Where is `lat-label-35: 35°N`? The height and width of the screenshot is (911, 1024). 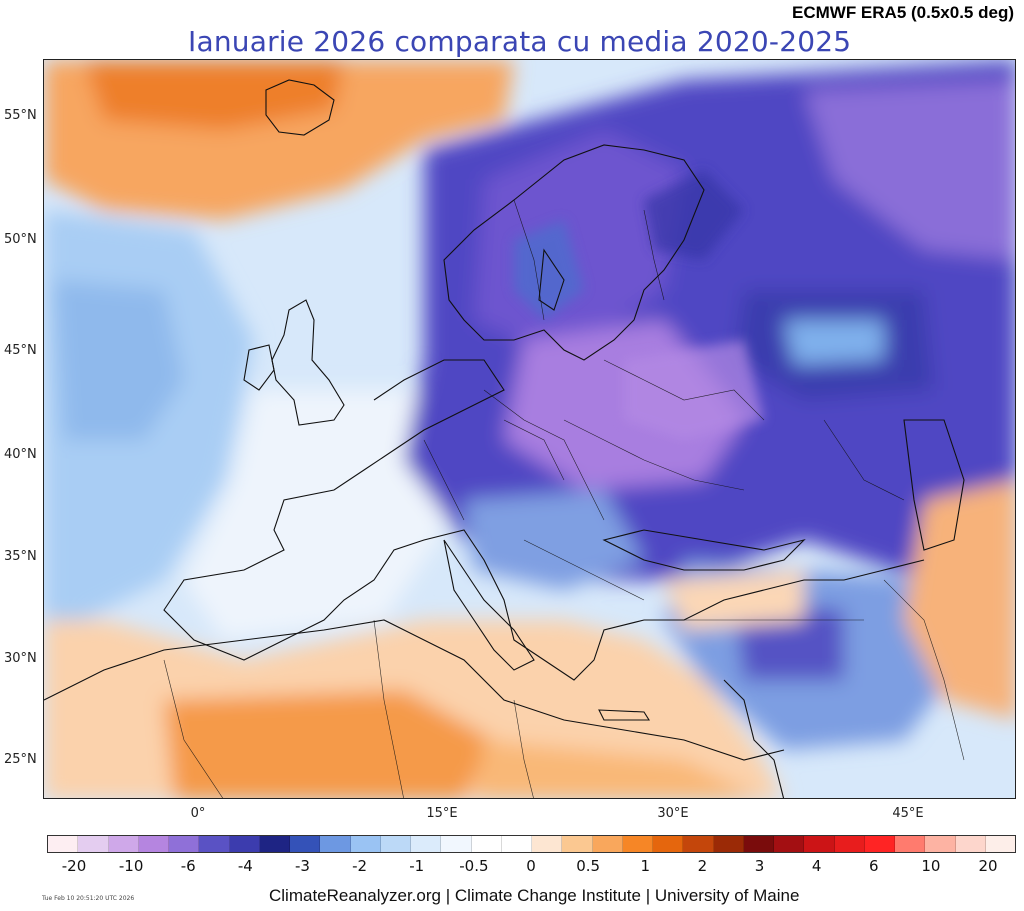
lat-label-35: 35°N is located at coordinates (20, 556).